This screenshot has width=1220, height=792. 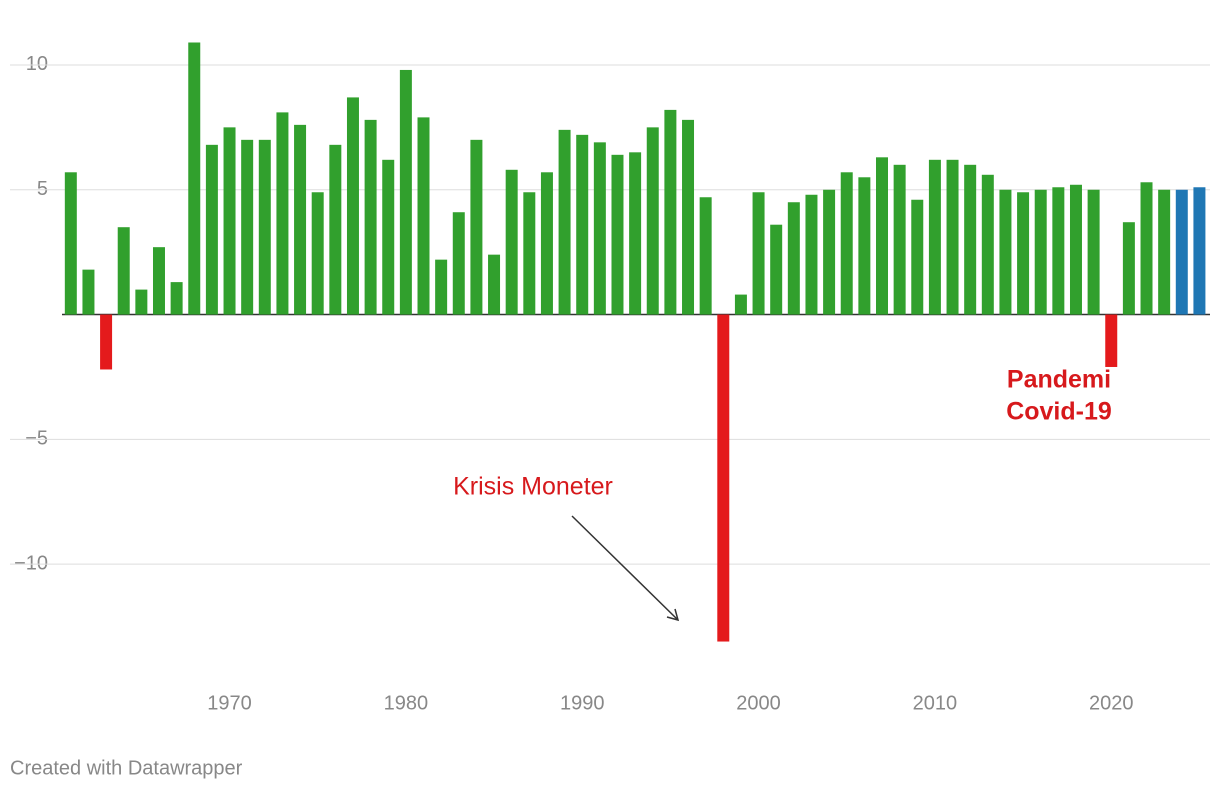 What do you see at coordinates (1111, 703) in the screenshot?
I see `x-tick-label: 2020` at bounding box center [1111, 703].